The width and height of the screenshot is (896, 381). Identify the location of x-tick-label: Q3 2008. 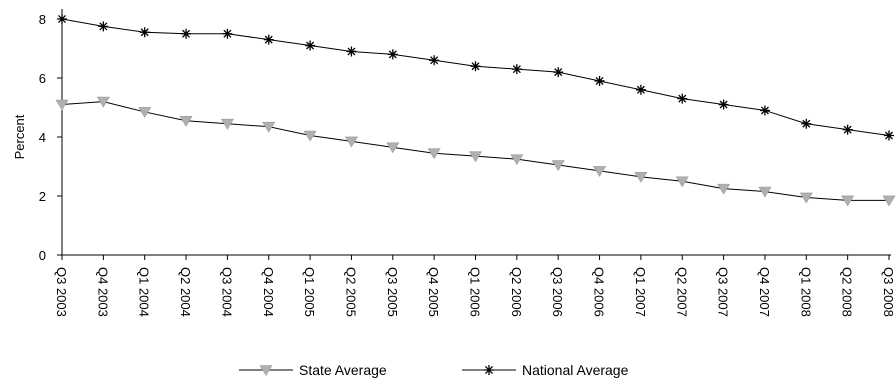
(888, 292).